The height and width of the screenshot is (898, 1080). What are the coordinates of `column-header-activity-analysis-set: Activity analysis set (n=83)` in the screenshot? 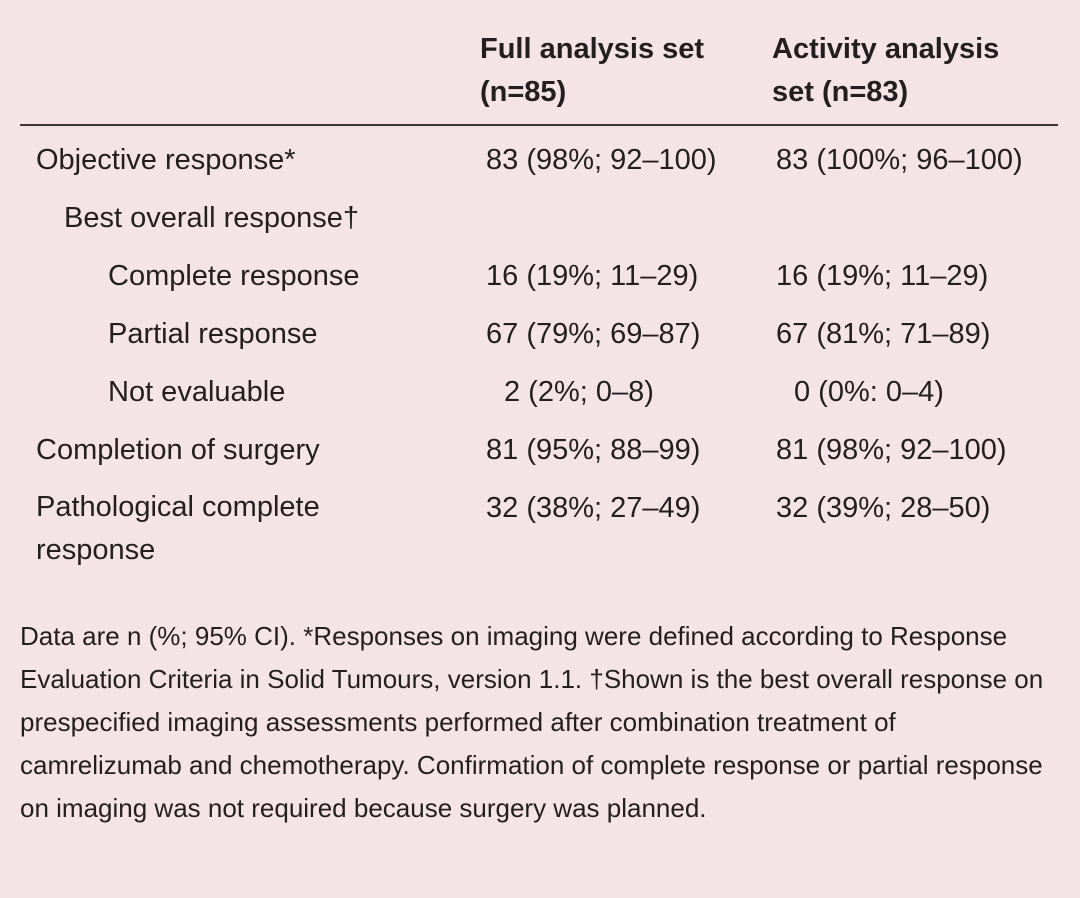 It's located at (917, 71).